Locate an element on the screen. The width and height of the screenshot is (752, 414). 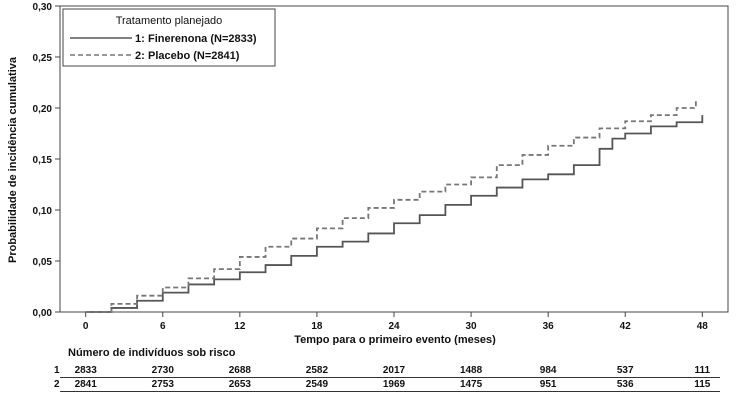
y-tick-label: 0,15 is located at coordinates (43, 160).